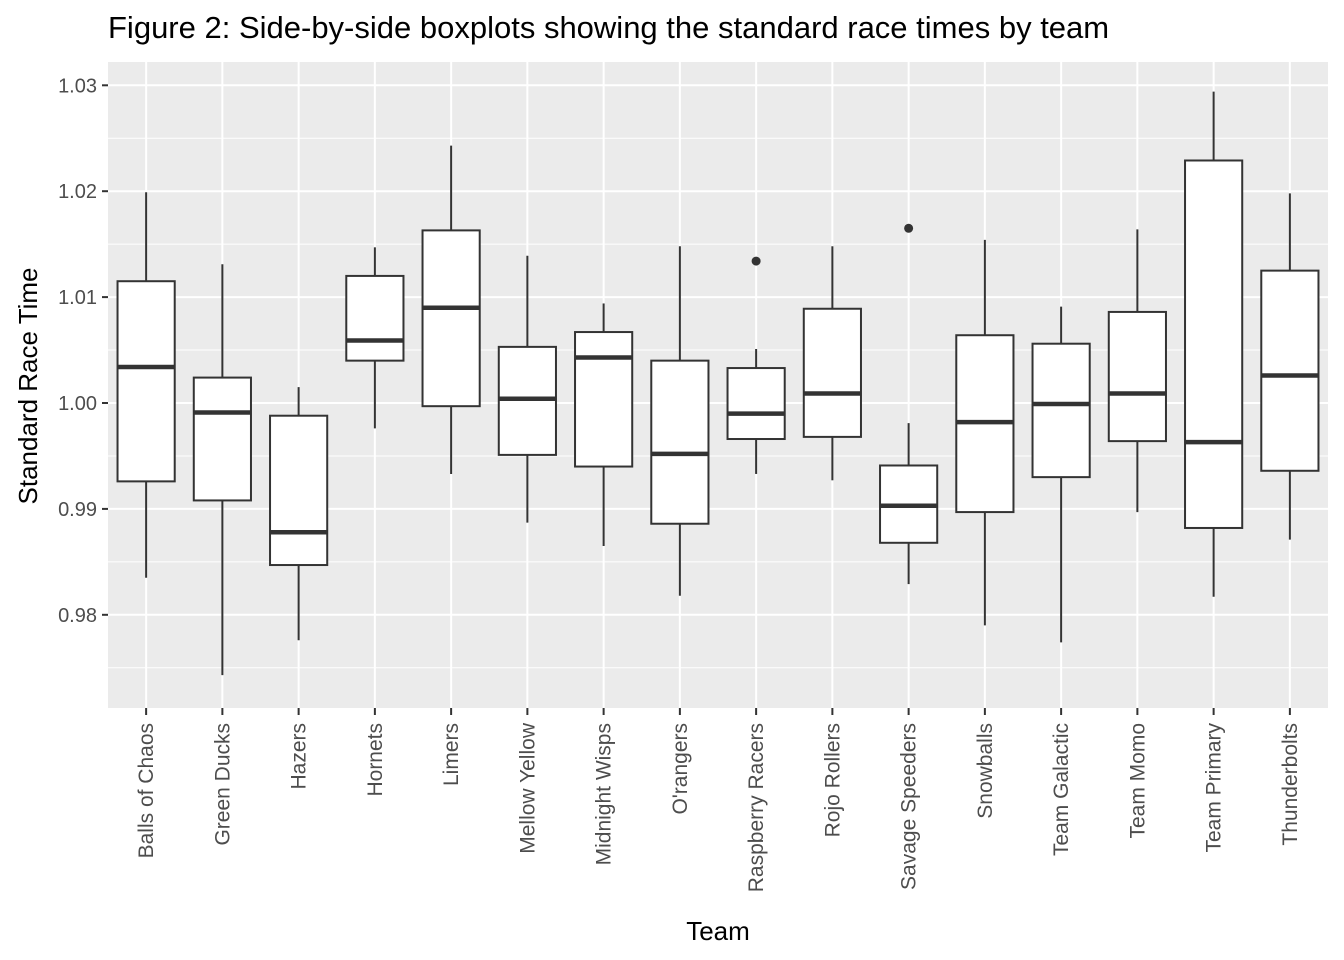 The width and height of the screenshot is (1344, 960). I want to click on x-tick-label: Limers, so click(451, 754).